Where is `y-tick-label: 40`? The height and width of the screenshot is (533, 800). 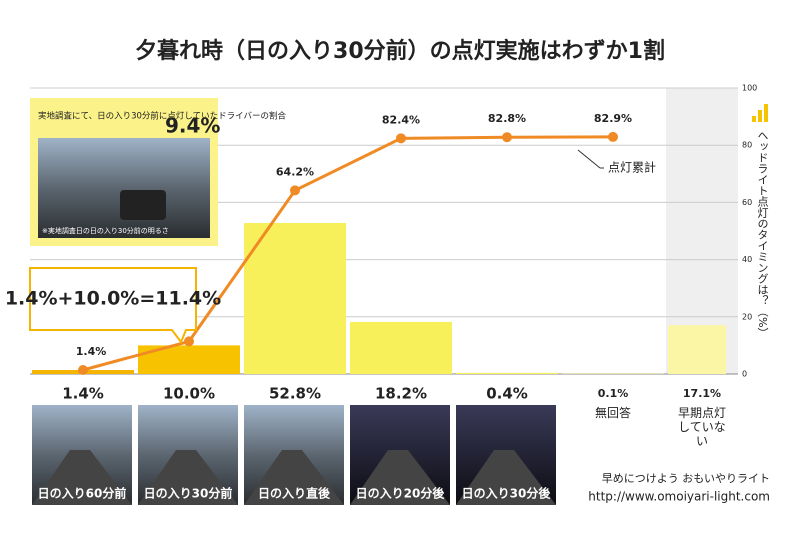 y-tick-label: 40 is located at coordinates (747, 259).